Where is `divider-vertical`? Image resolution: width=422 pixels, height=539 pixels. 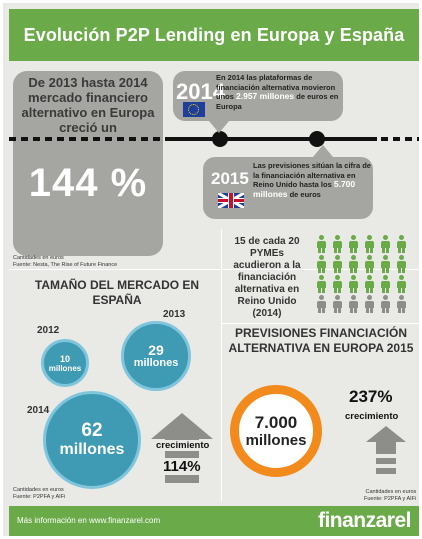 divider-vertical is located at coordinates (221, 365).